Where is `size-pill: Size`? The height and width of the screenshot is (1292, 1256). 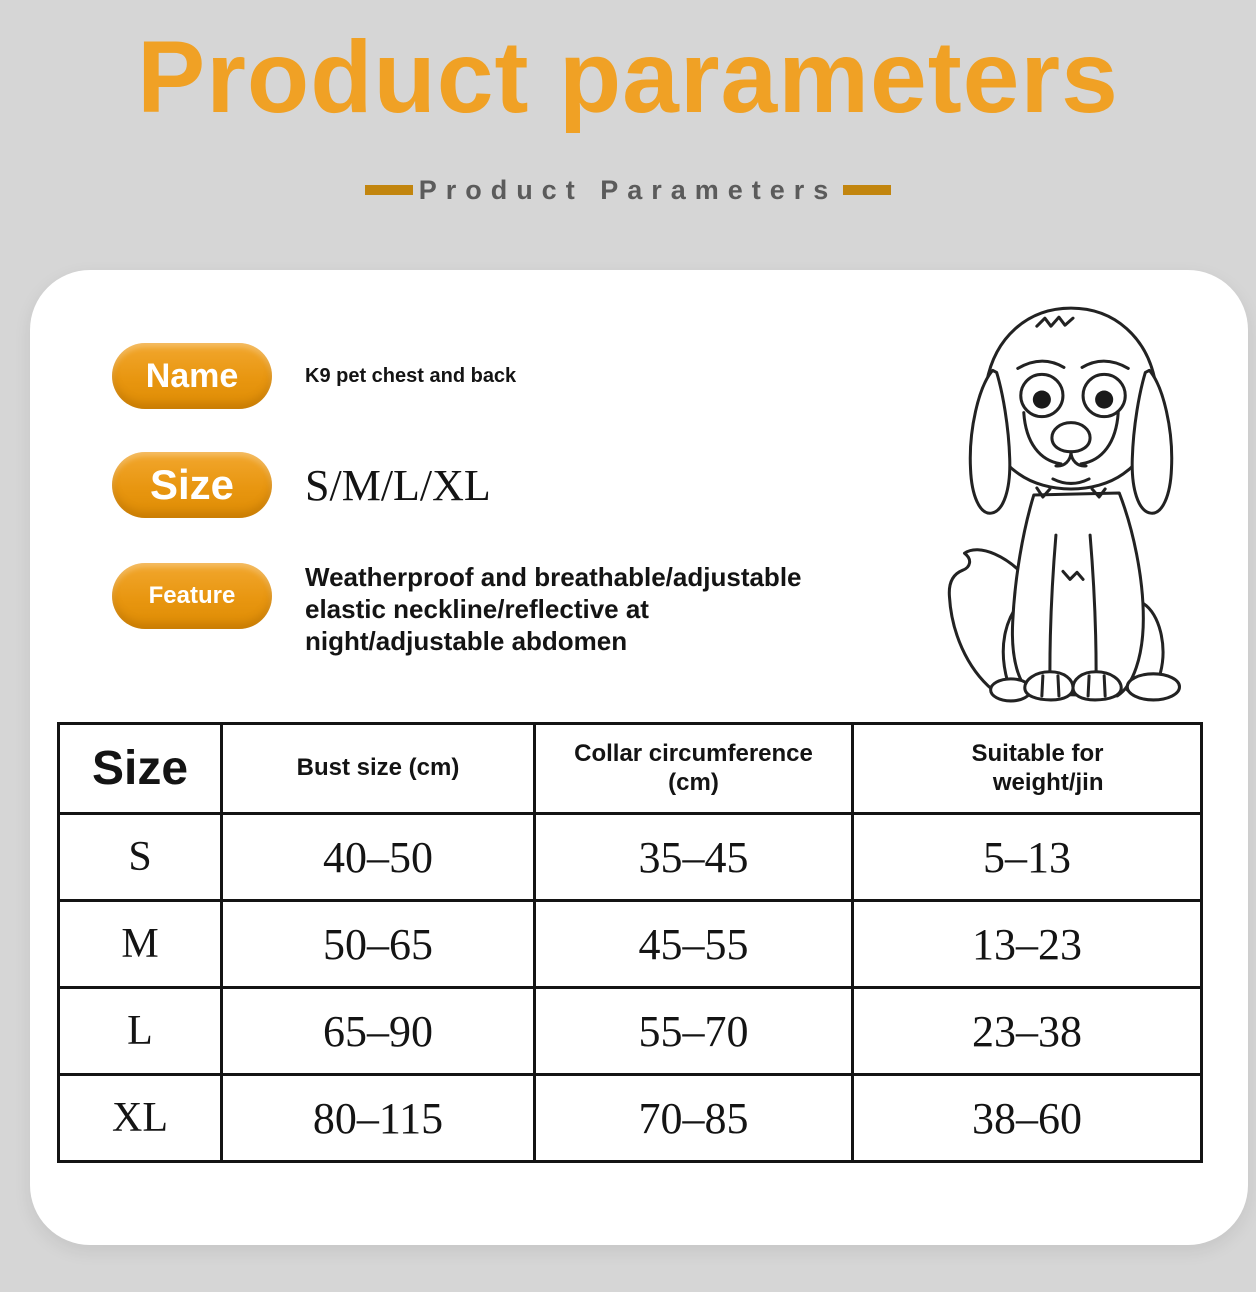
size-pill: Size is located at coordinates (192, 485).